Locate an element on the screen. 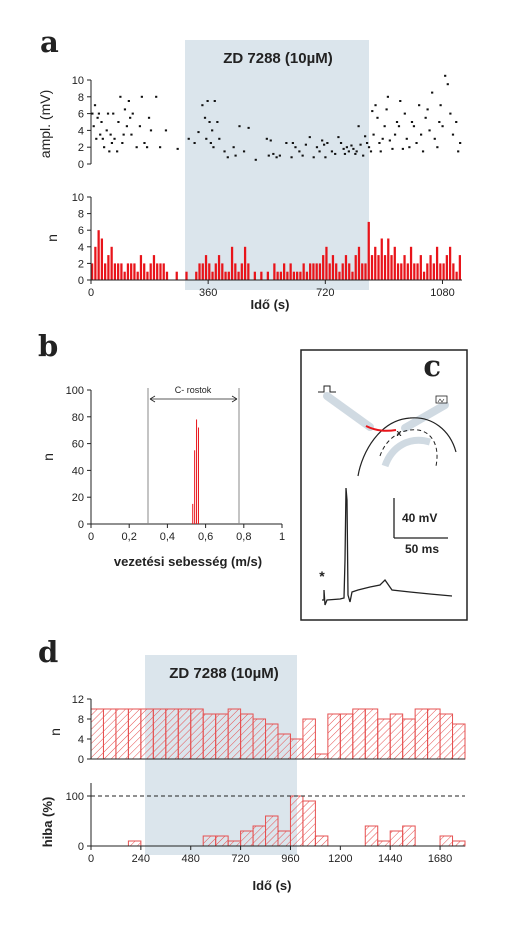 This screenshot has width=508, height=938. y-tick-label: 6 is located at coordinates (81, 231).